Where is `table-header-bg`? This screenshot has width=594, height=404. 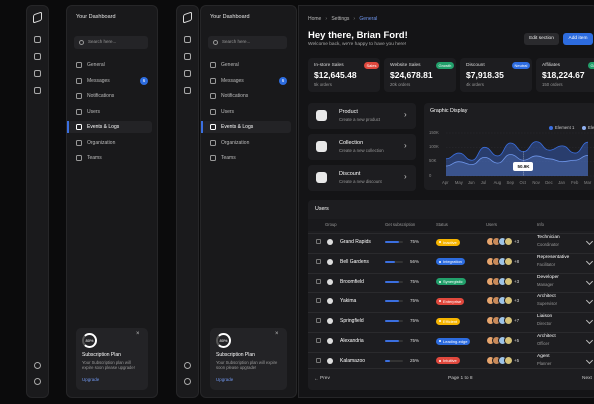
table-header-bg is located at coordinates (451, 225).